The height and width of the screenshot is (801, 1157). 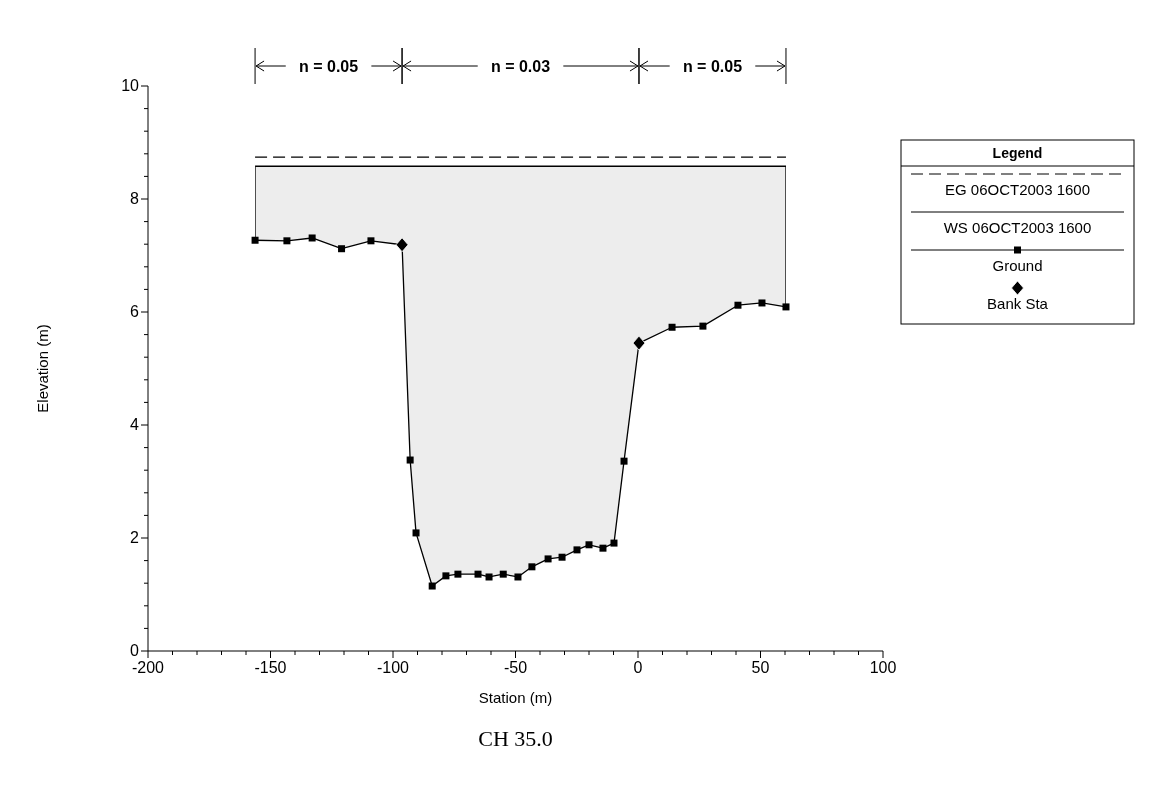 What do you see at coordinates (135, 650) in the screenshot?
I see `y-tick-label: 0` at bounding box center [135, 650].